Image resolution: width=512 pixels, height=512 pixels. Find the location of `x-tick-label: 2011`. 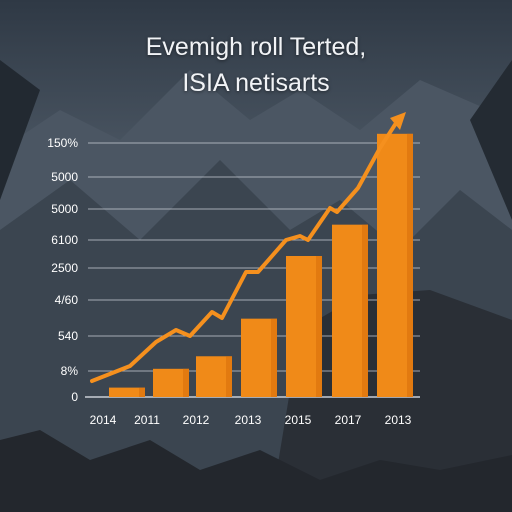

x-tick-label: 2011 is located at coordinates (147, 420).